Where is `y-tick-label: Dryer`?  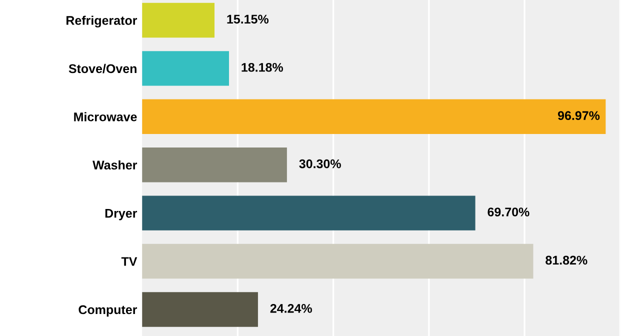
y-tick-label: Dryer is located at coordinates (121, 214).